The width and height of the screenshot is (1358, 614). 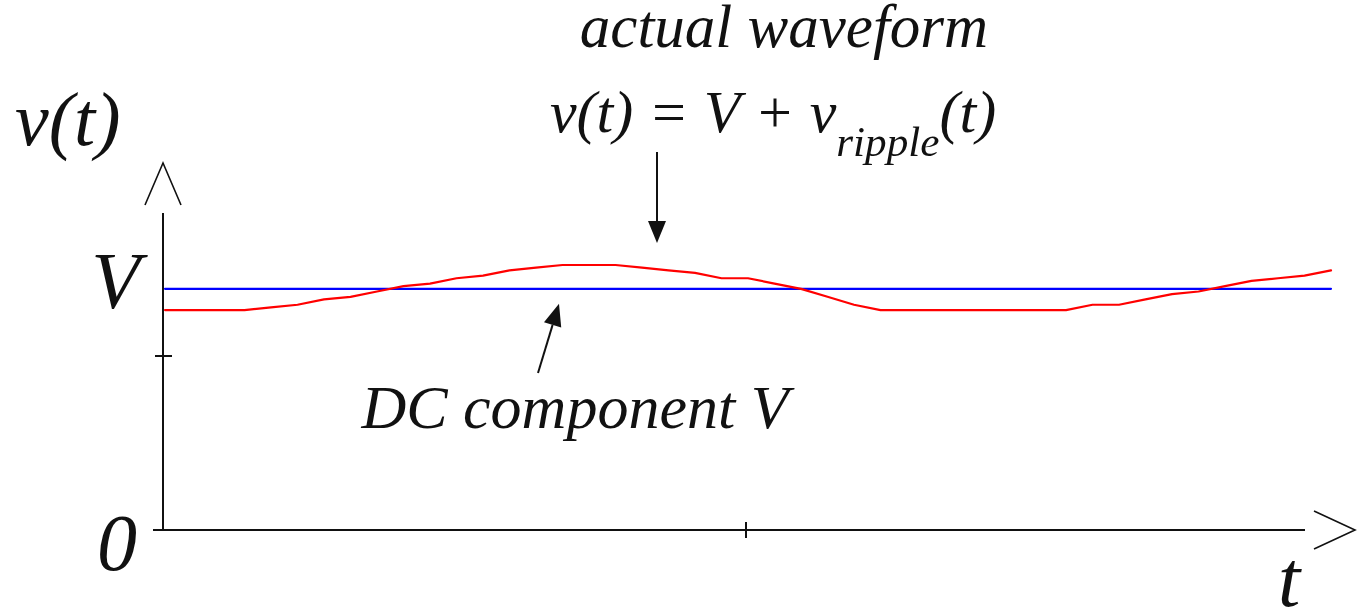 I want to click on text: v(t) = V + v$_{ripple}$(t), so click(x=773, y=122).